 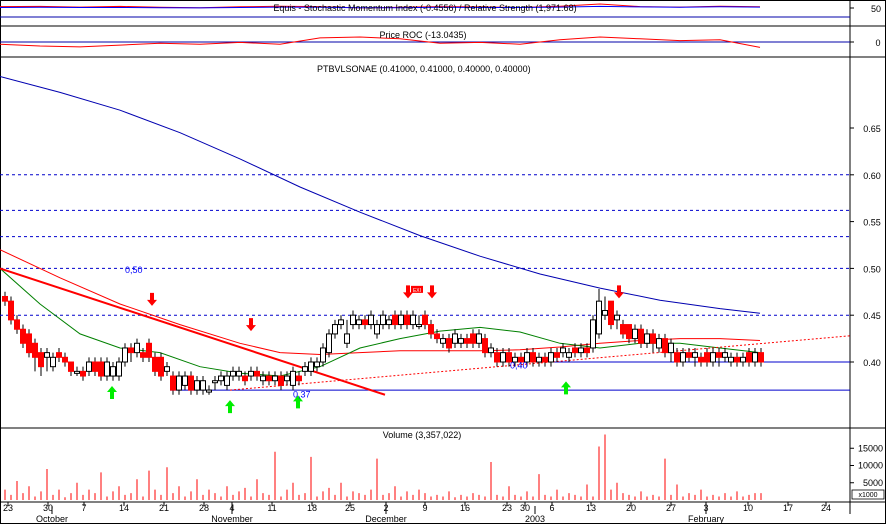 I want to click on volume-unit-label: x1000, so click(x=867, y=495).